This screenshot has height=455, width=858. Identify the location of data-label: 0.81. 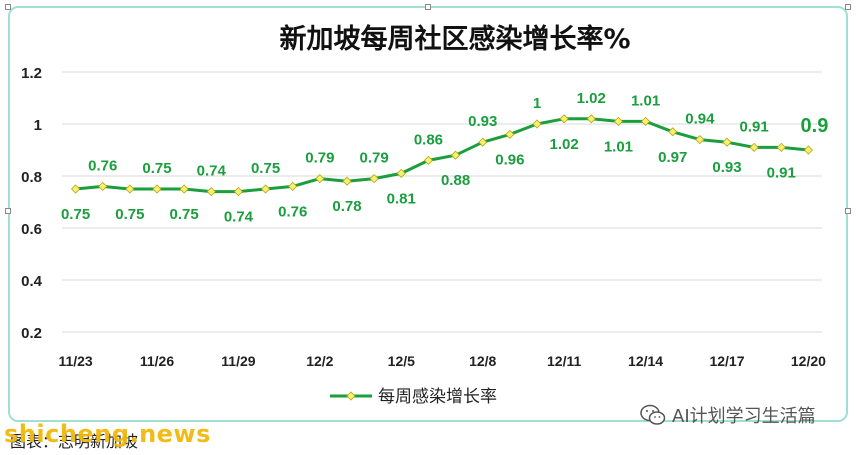
(401, 198).